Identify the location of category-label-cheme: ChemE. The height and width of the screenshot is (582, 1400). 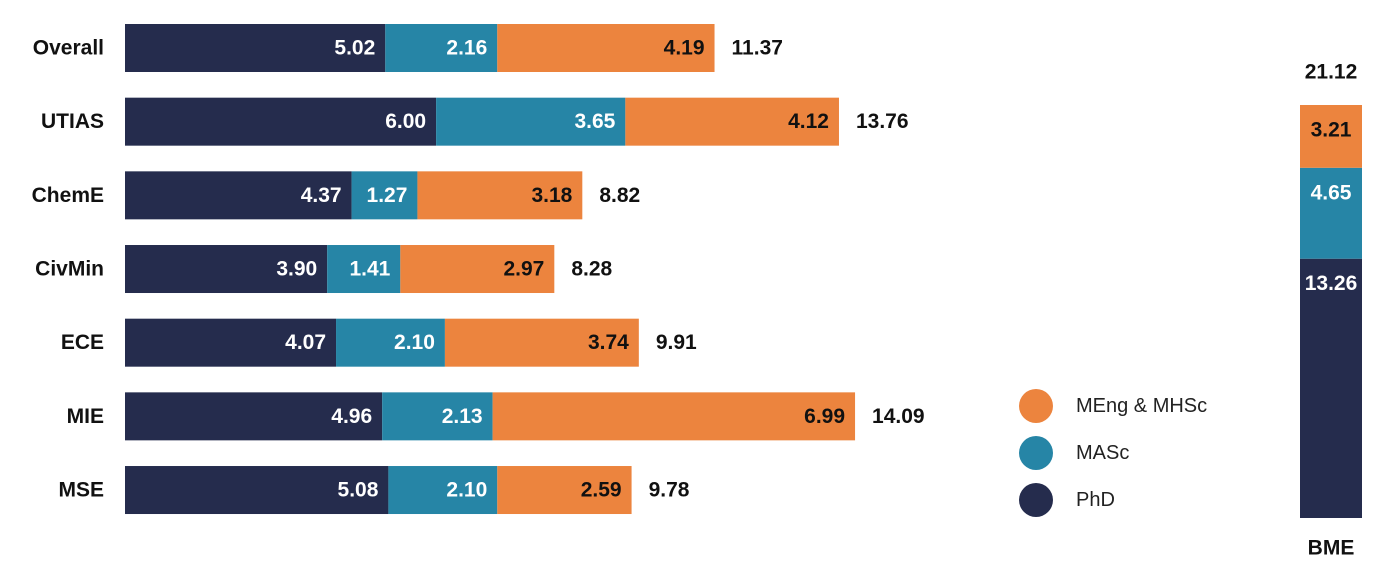
(68, 195).